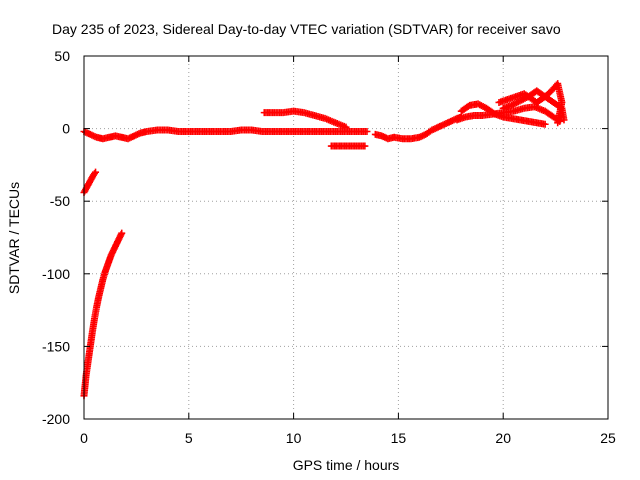 The height and width of the screenshot is (480, 640). What do you see at coordinates (62, 56) in the screenshot?
I see `y-tick-label: 50` at bounding box center [62, 56].